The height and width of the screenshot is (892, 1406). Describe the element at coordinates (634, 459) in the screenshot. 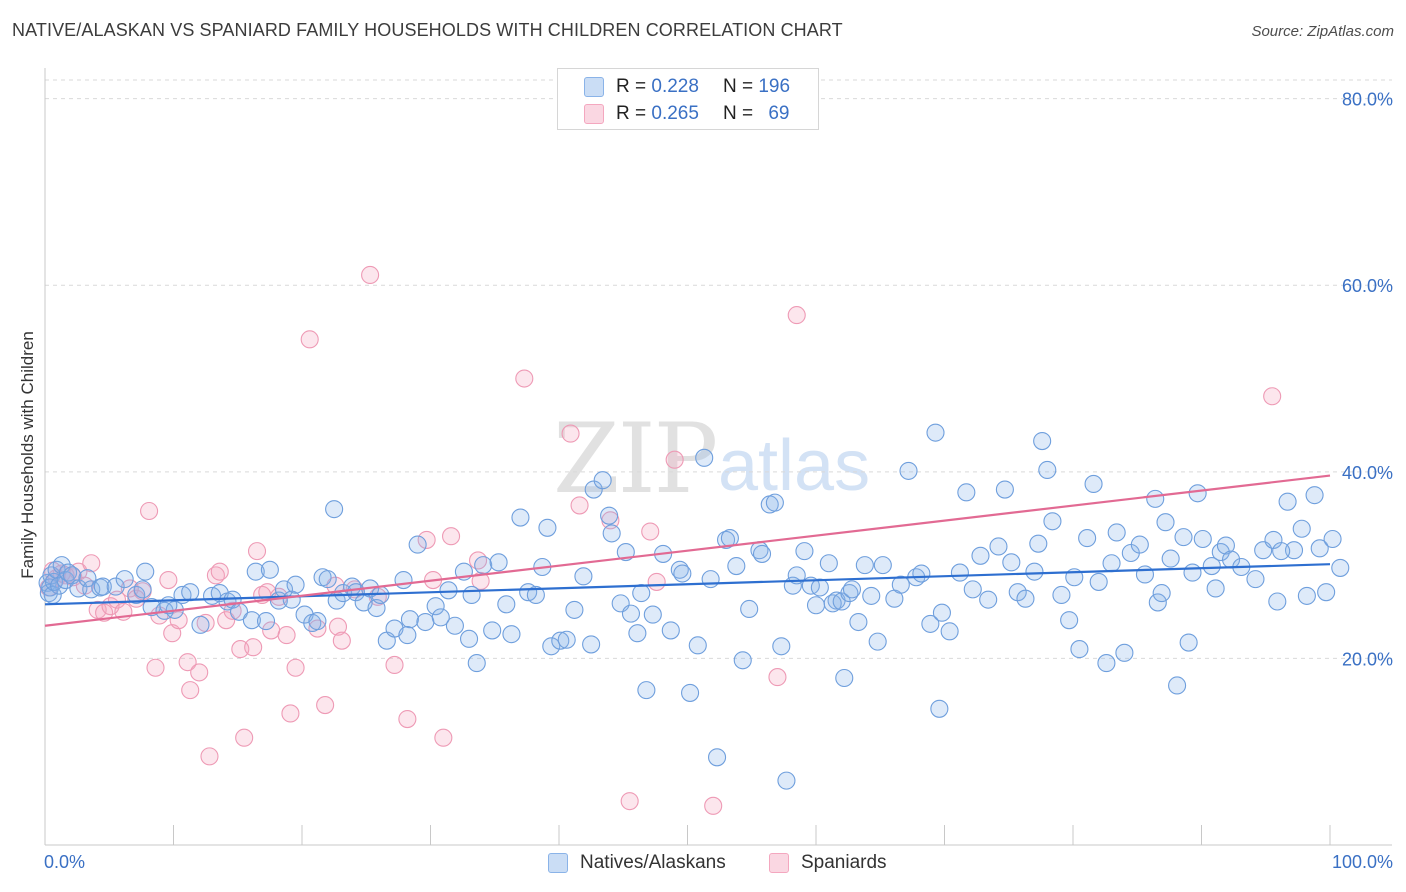

I see `watermark-zip: ZIP` at that location.